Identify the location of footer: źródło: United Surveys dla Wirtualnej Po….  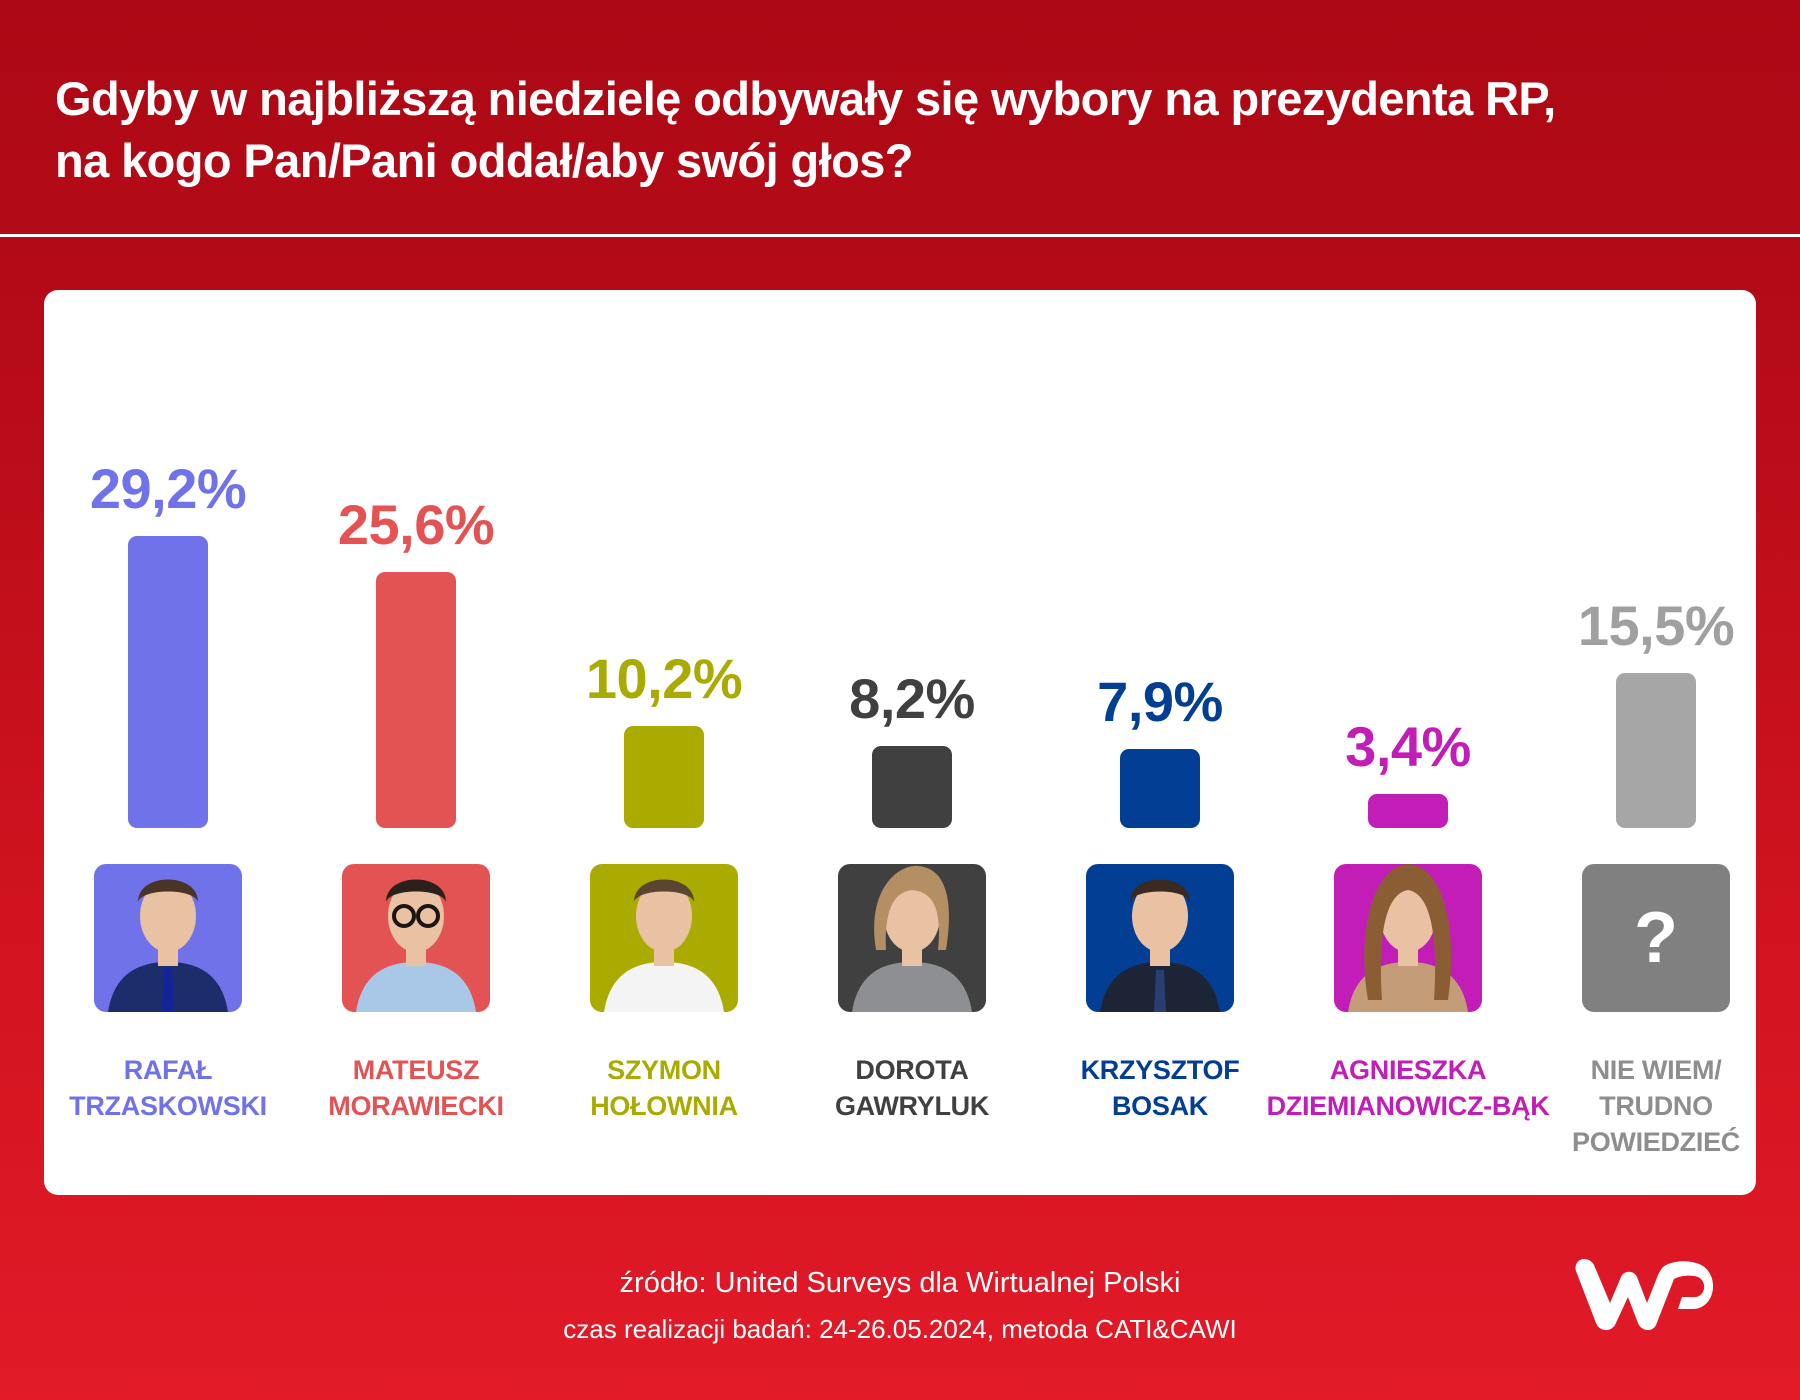
(900, 1297).